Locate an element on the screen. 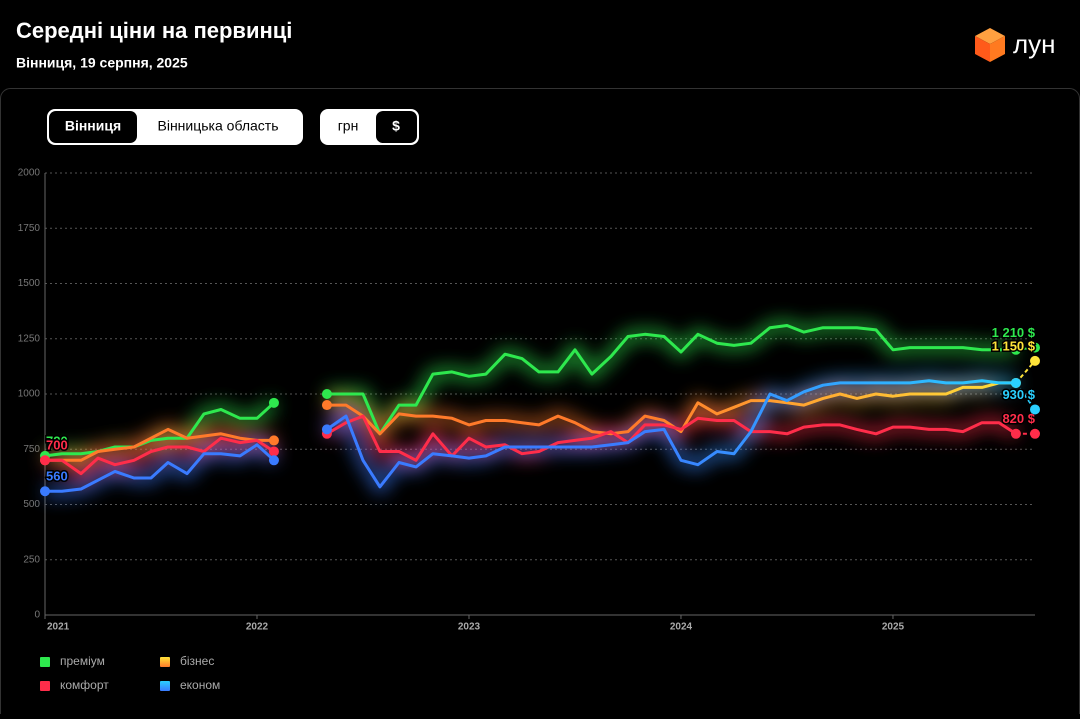 This screenshot has height=719, width=1080. legend-label: преміум is located at coordinates (82, 661).